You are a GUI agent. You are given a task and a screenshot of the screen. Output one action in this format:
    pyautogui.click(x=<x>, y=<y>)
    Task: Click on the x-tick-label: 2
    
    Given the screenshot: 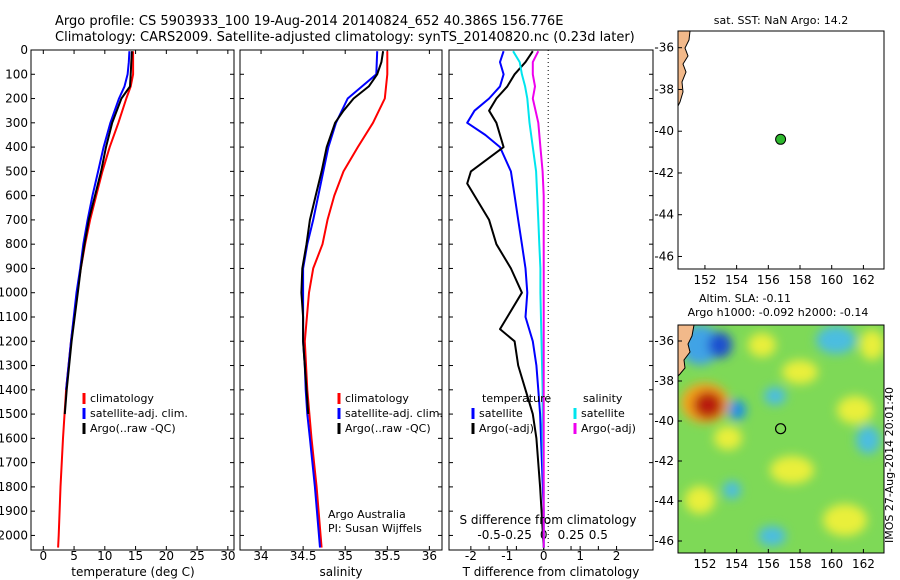 What is the action you would take?
    pyautogui.click(x=617, y=556)
    